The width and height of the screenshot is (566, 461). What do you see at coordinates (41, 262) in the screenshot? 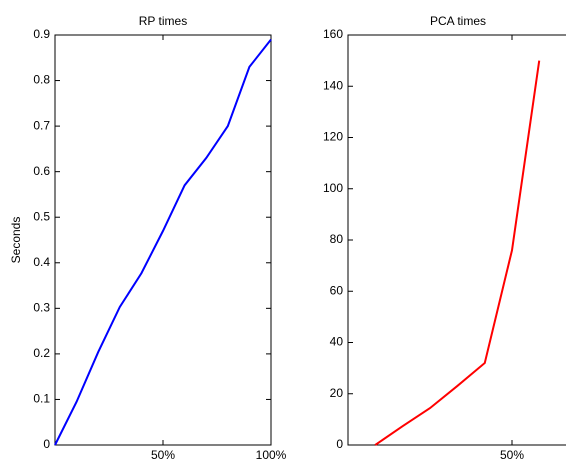
I see `y-tick-label: 0.4` at bounding box center [41, 262].